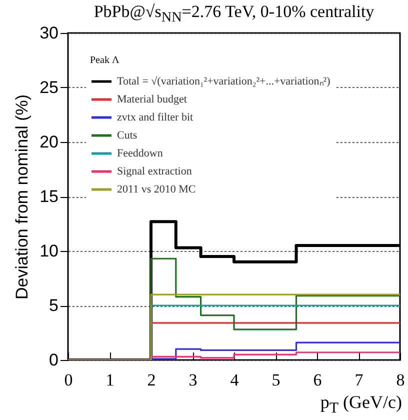  Describe the element at coordinates (361, 405) in the screenshot. I see `x-axis-title: p$_{T}$ (GeV/c)` at that location.